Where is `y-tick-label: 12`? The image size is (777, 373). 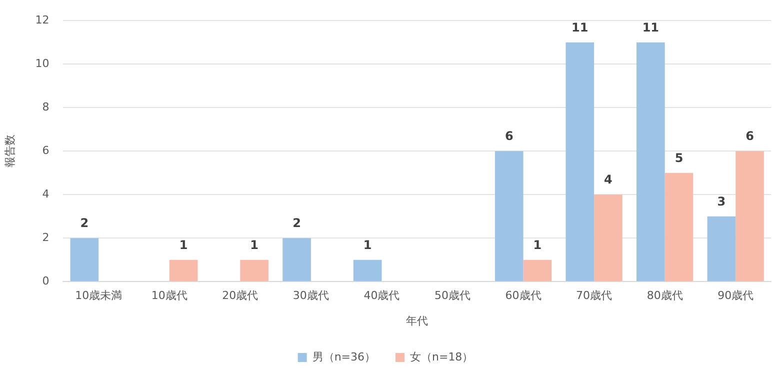 y-tick-label: 12 is located at coordinates (42, 19).